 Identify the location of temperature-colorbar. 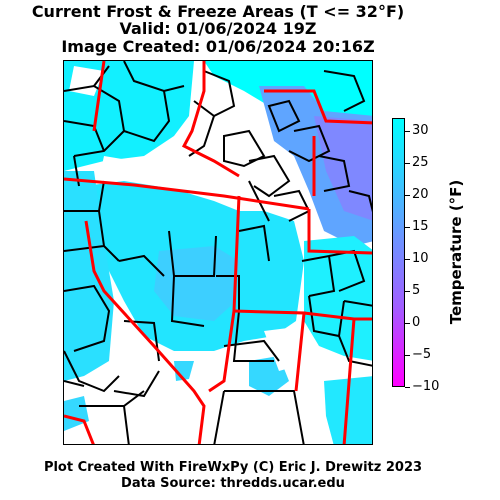
(398, 252).